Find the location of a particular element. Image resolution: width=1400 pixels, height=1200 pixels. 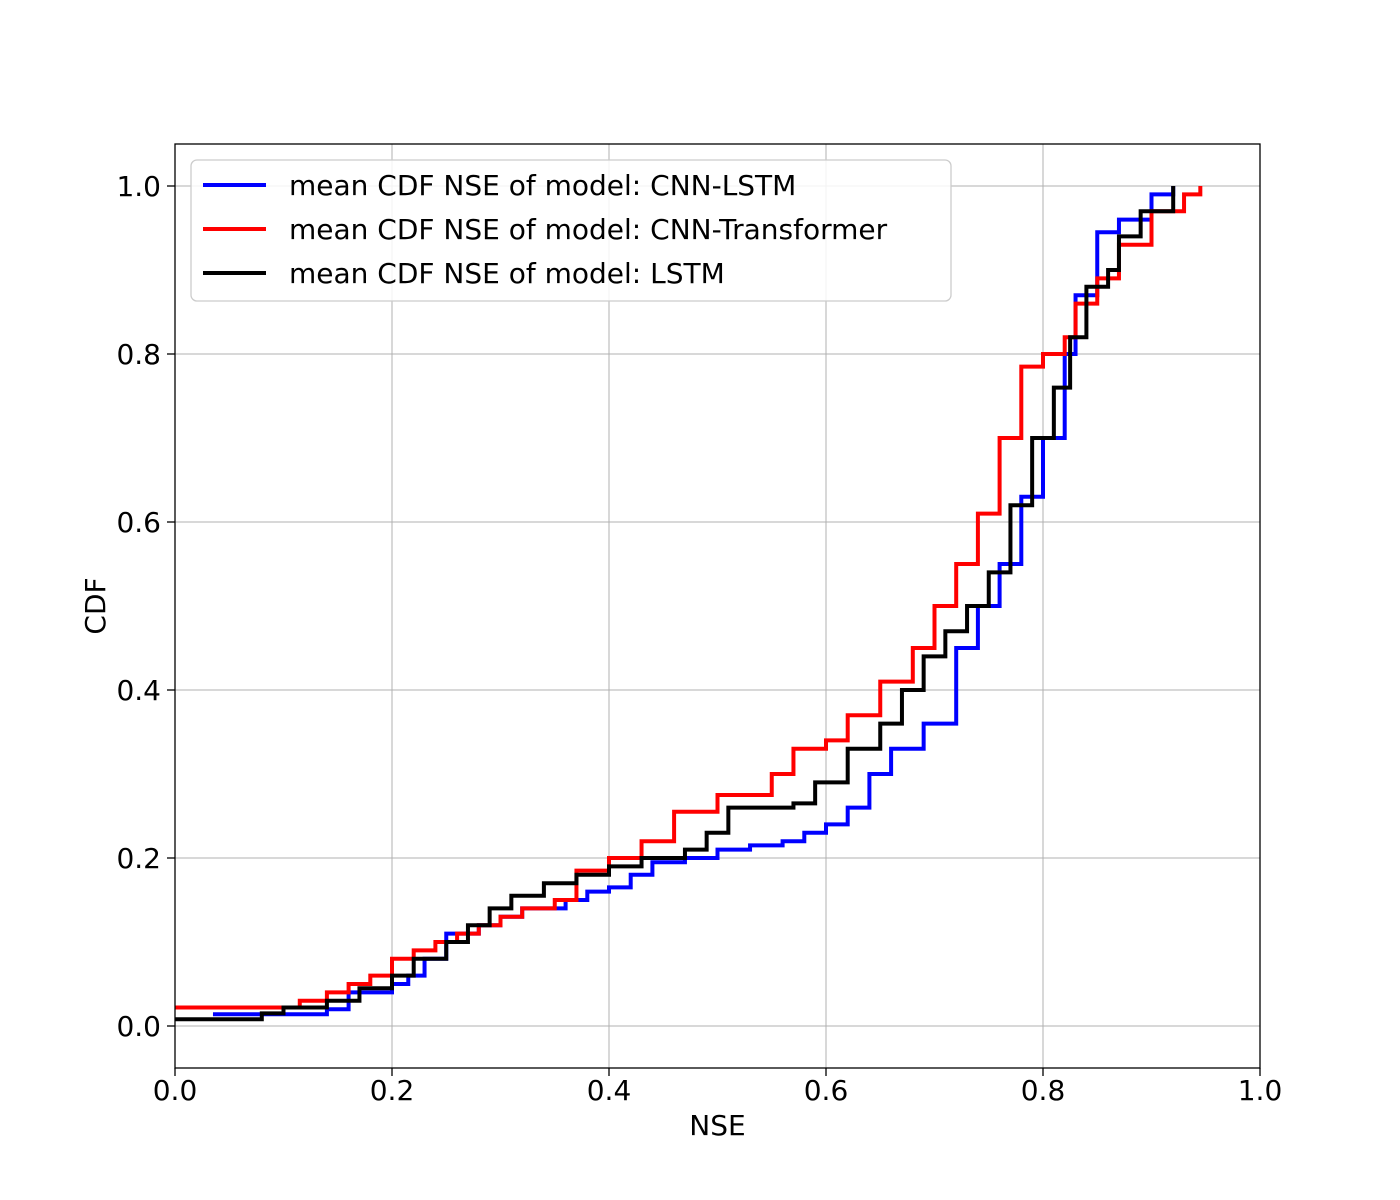

legend-box is located at coordinates (571, 230).